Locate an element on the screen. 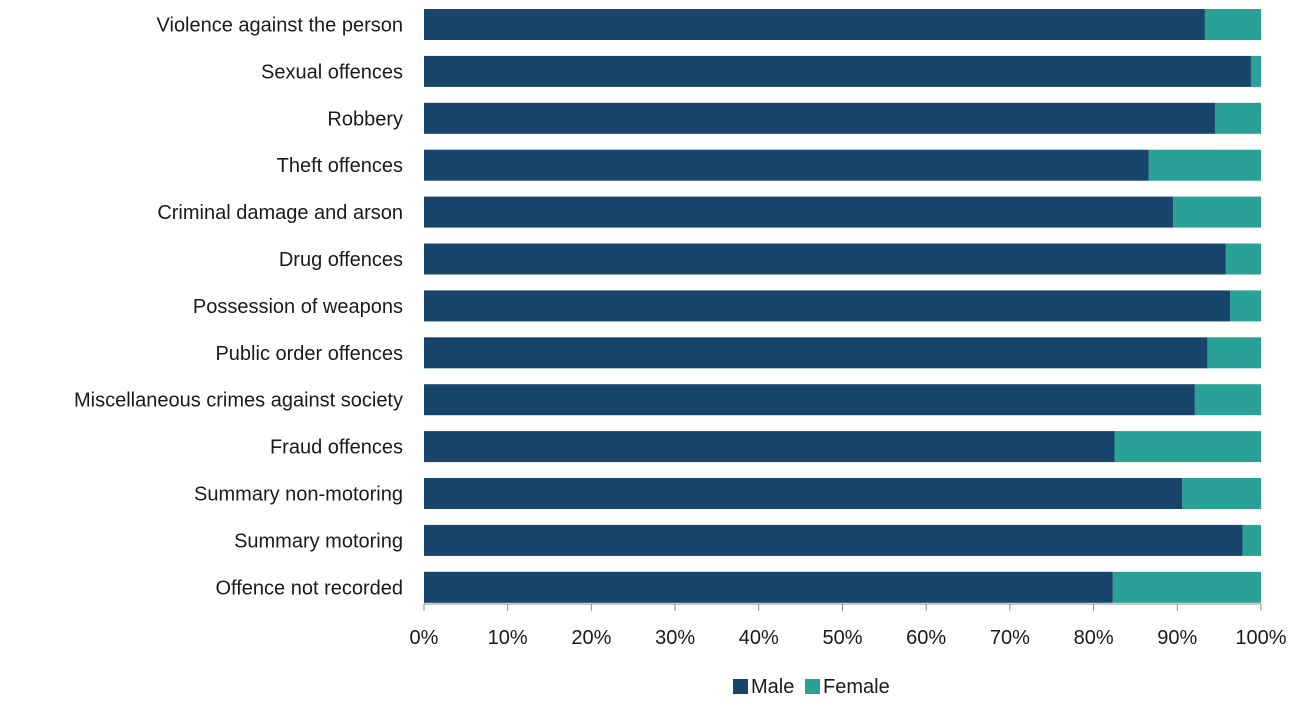  x-axis: 0% 10% 20% 30% 40% 50% 60% 70% 80% 90% 100% is located at coordinates (848, 626).